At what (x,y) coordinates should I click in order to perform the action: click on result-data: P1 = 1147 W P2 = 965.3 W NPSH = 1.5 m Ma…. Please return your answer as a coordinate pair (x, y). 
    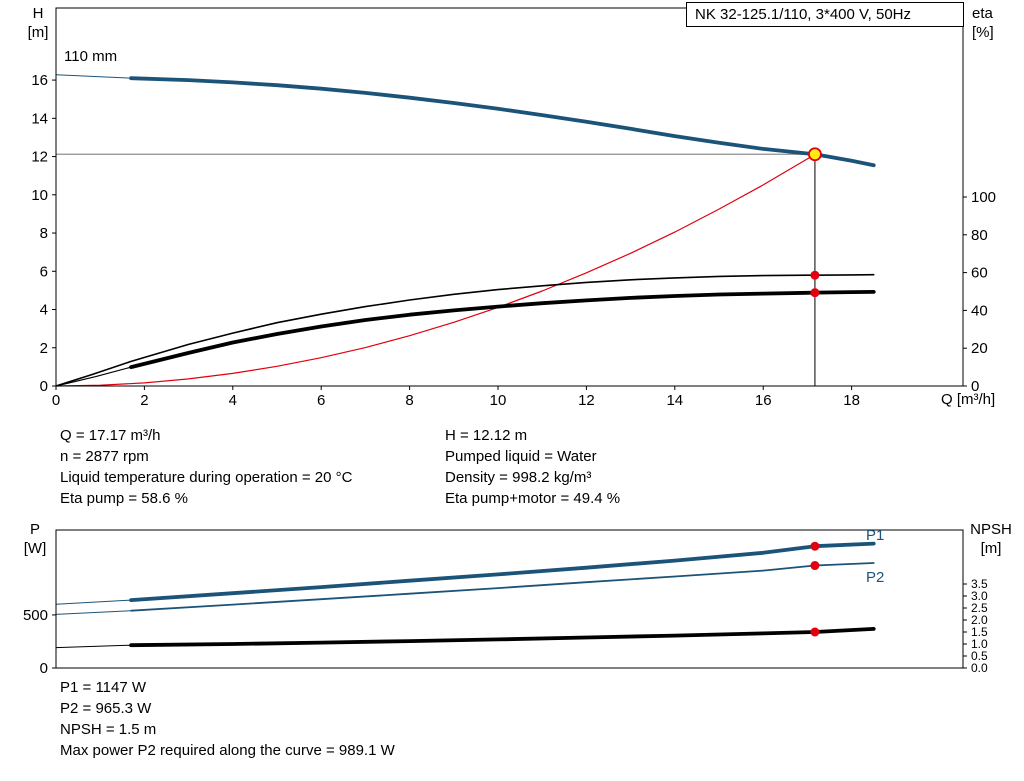
    Looking at the image, I should click on (227, 719).